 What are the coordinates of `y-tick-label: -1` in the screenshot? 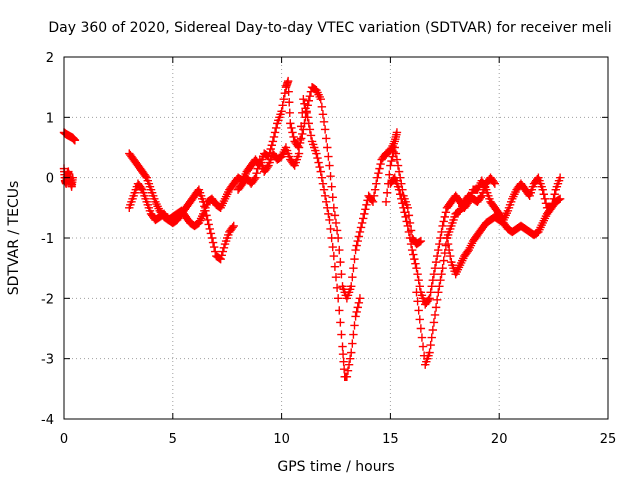 It's located at (47, 239).